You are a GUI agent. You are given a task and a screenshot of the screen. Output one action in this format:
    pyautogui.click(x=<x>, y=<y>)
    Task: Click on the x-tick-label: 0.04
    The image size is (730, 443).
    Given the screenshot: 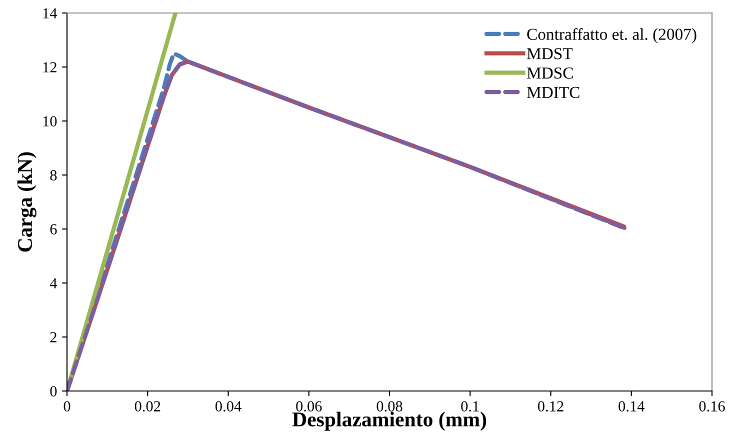 What is the action you would take?
    pyautogui.click(x=228, y=406)
    